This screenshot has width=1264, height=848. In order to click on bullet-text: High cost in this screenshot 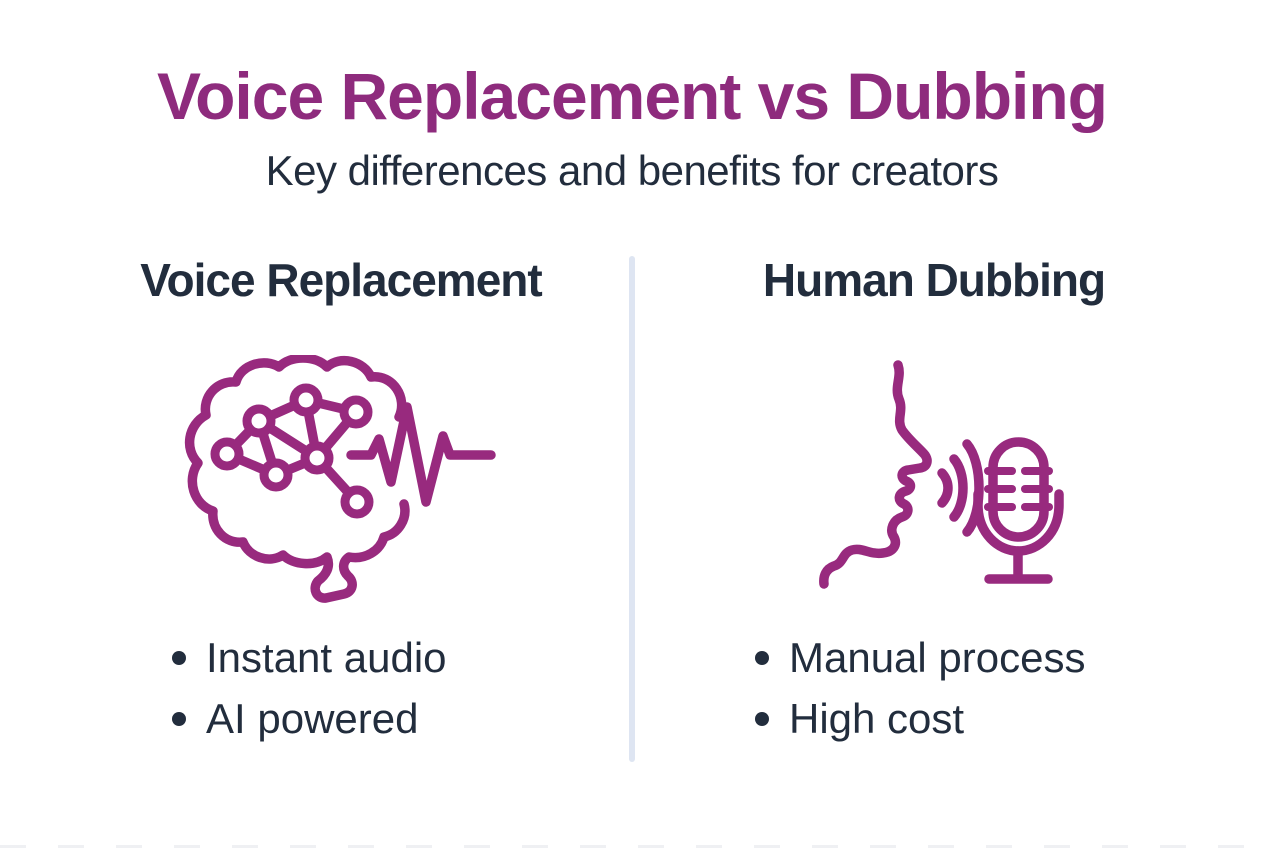, I will do `click(877, 718)`.